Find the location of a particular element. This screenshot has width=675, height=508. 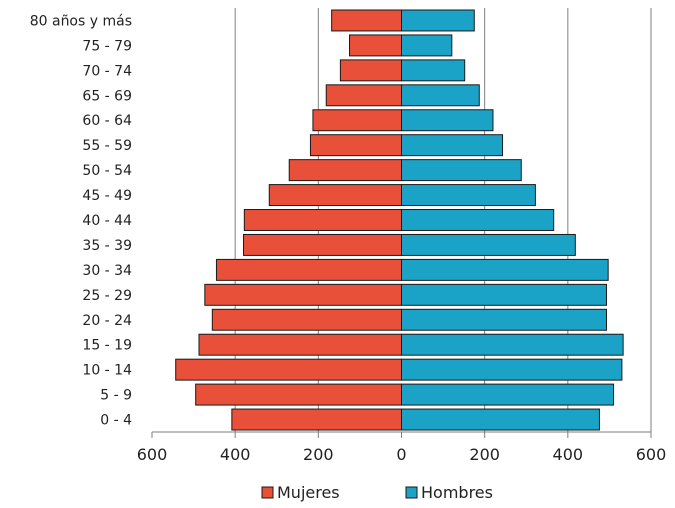

category-label: 30 - 34 is located at coordinates (107, 271).